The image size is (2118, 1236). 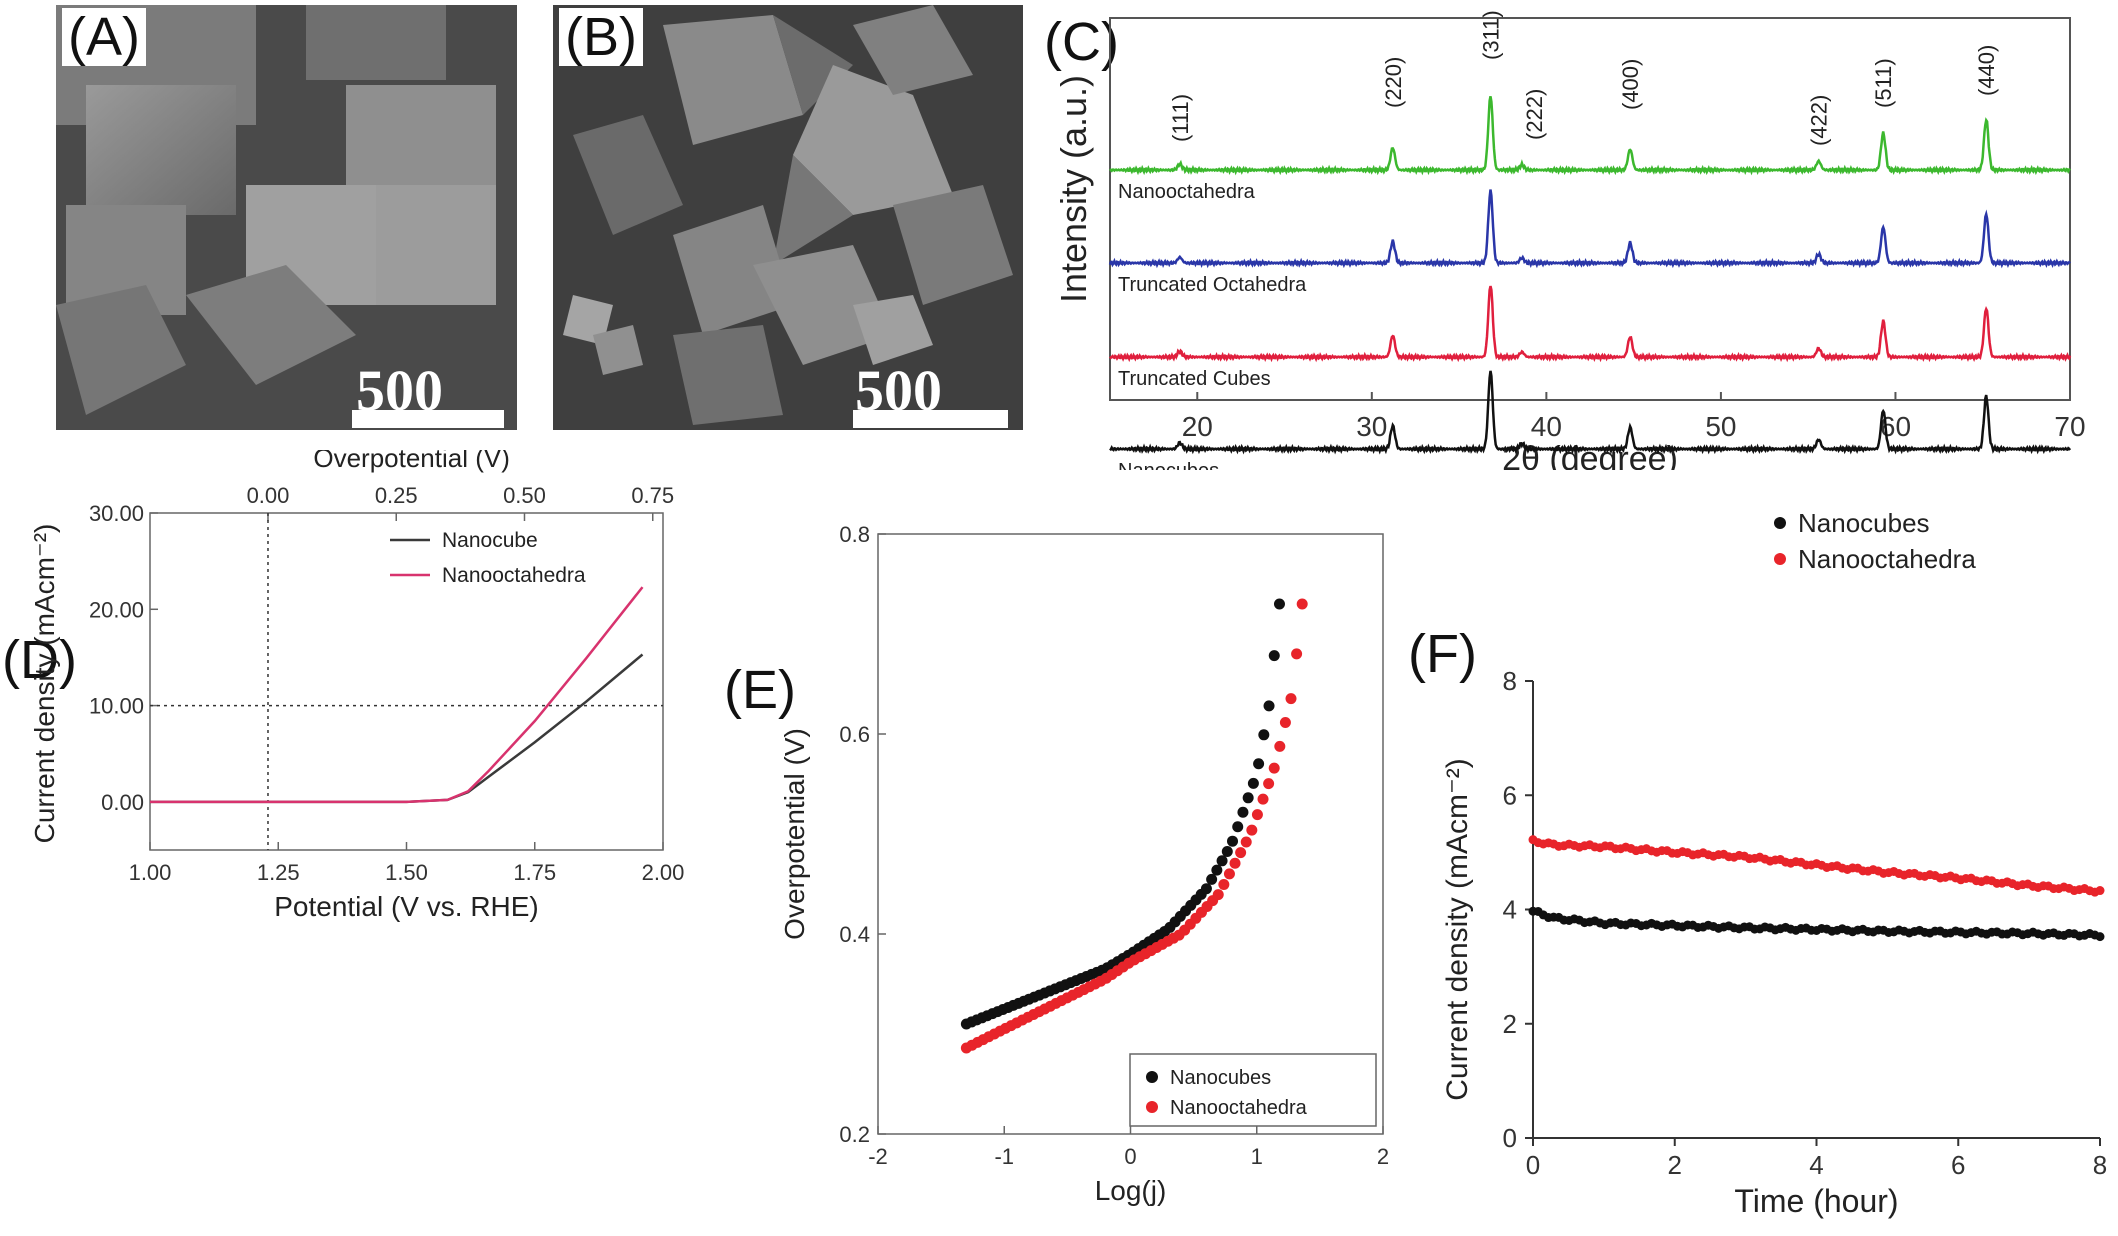 I want to click on y-tick-label: 0.6, so click(x=854, y=734).